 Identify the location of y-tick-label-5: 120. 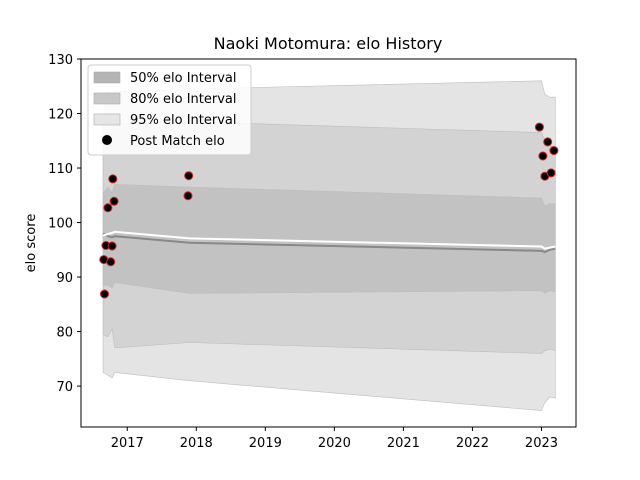
(60, 115).